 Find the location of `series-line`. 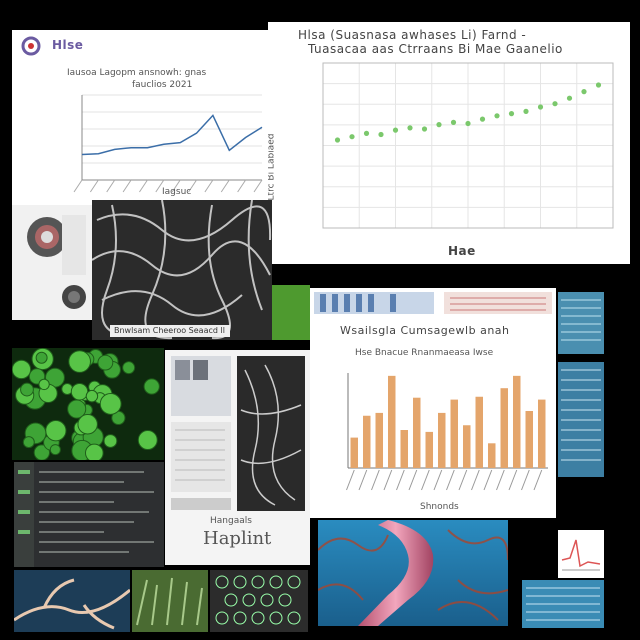

series-line is located at coordinates (172, 135).